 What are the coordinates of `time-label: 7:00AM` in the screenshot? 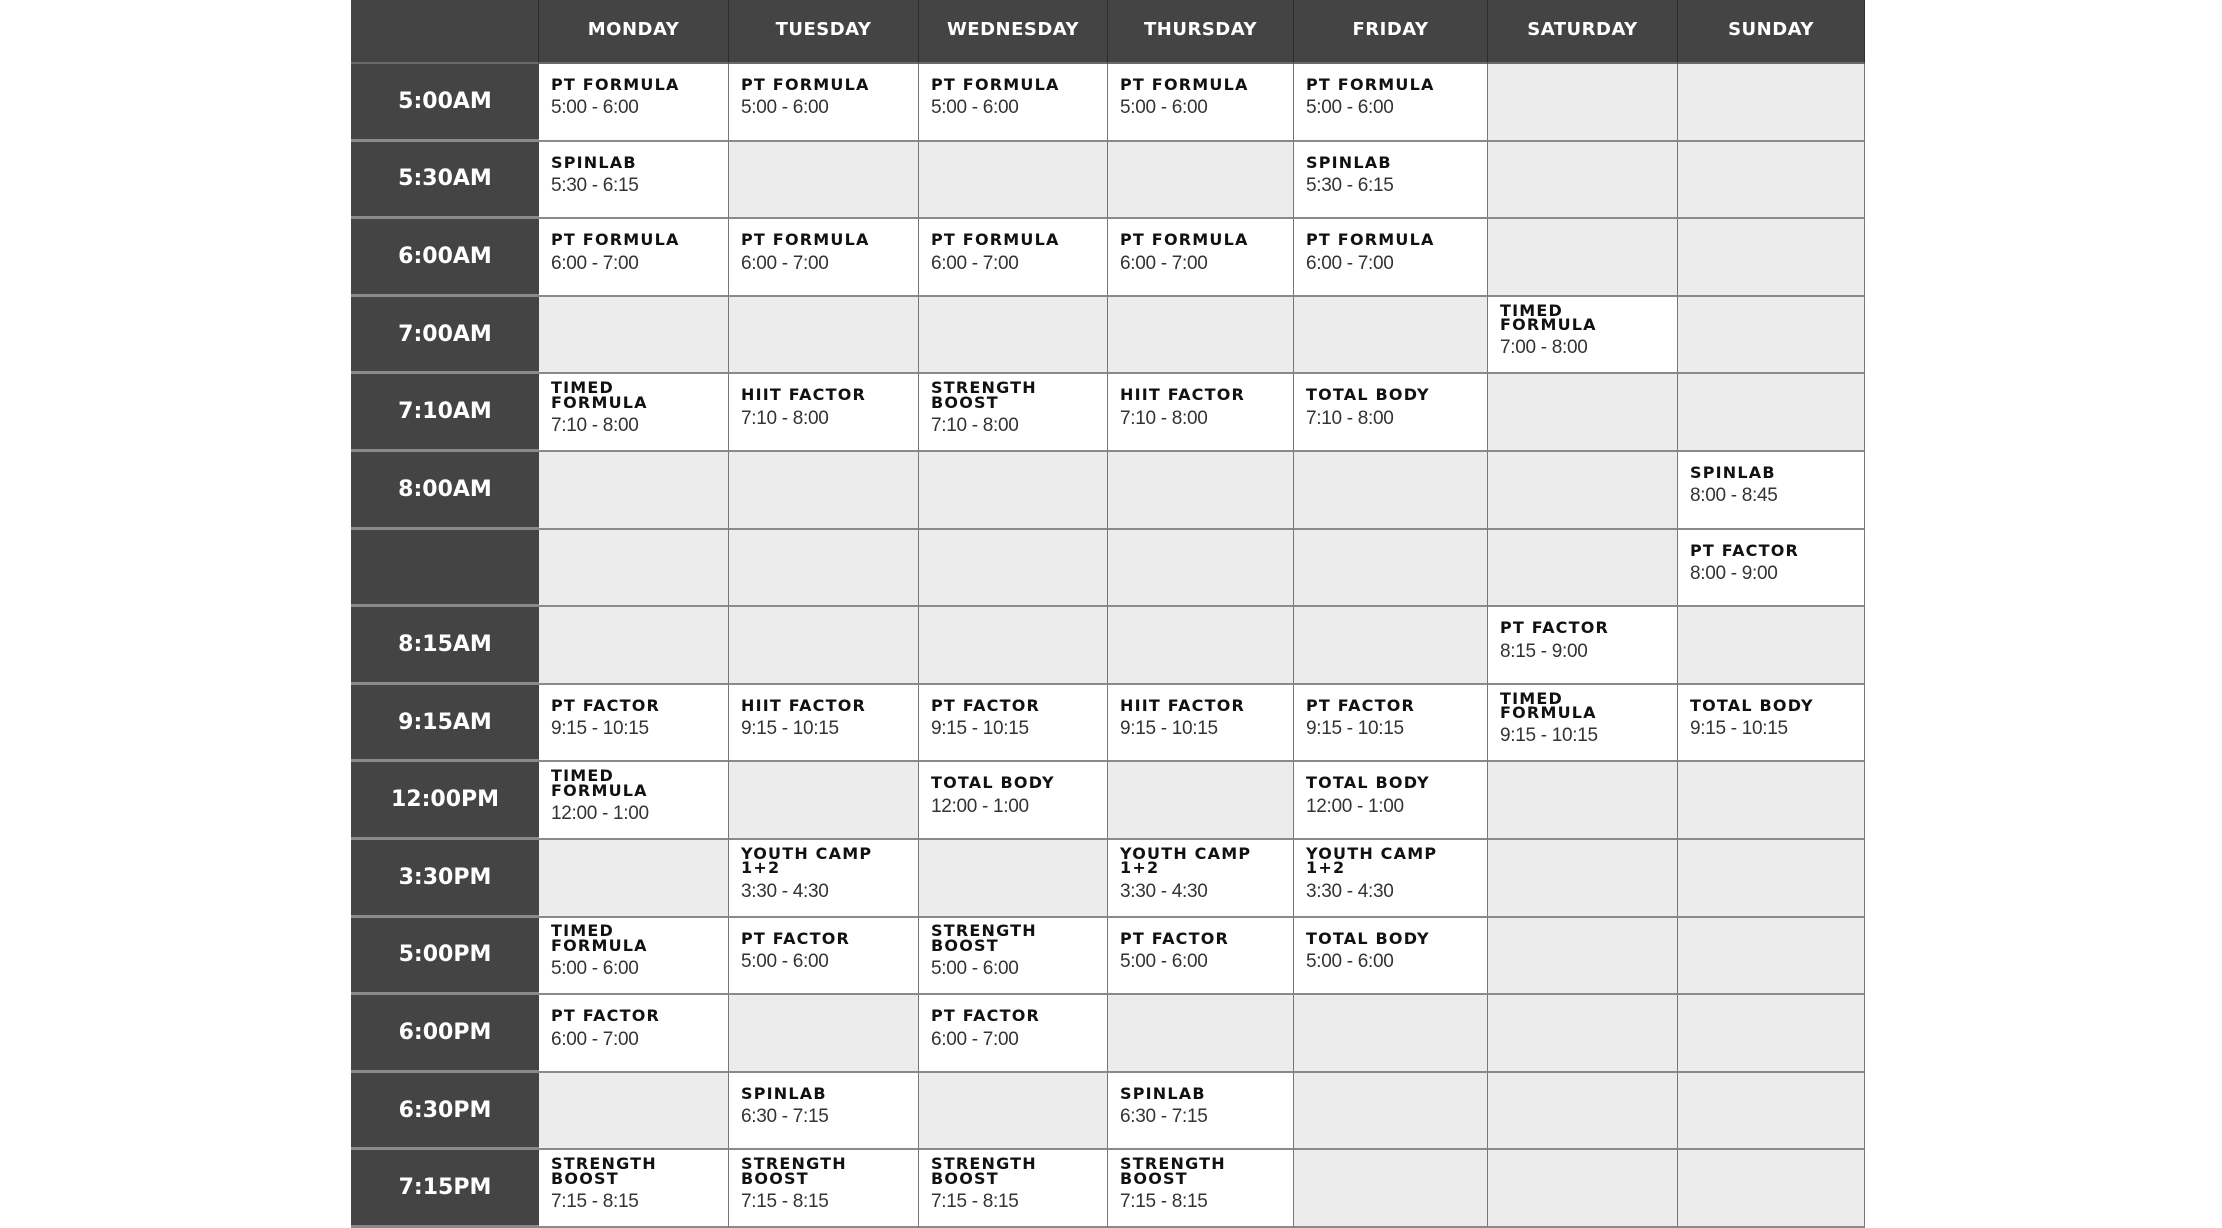 It's located at (445, 335).